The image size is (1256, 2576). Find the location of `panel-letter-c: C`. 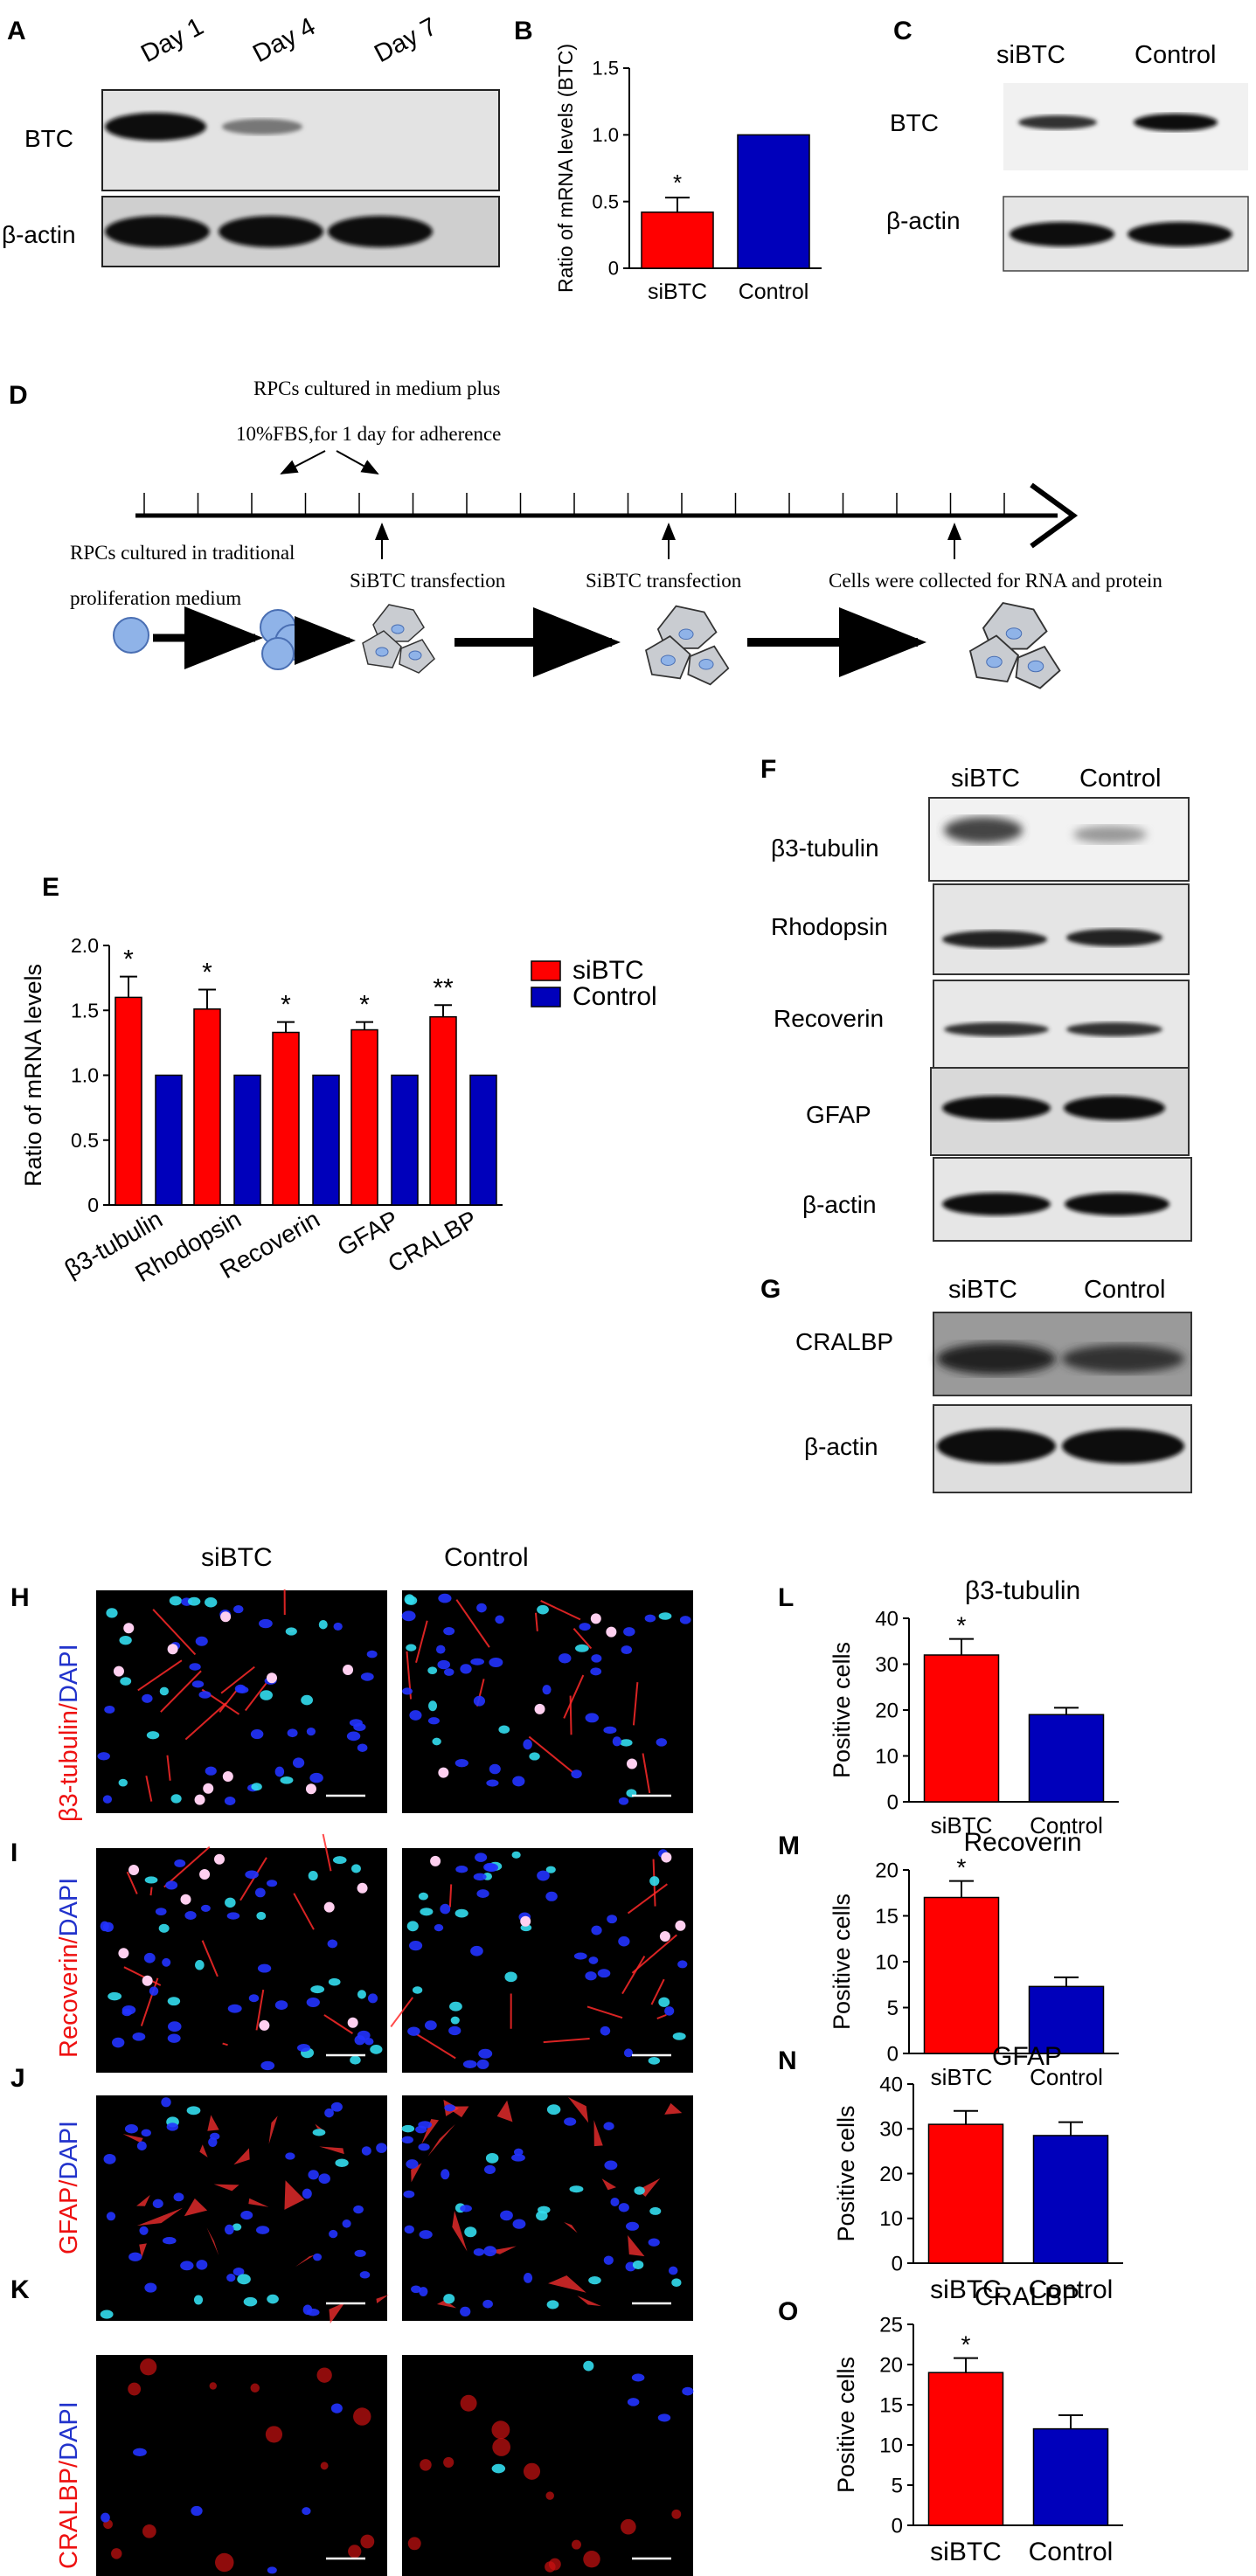

panel-letter-c: C is located at coordinates (903, 31).